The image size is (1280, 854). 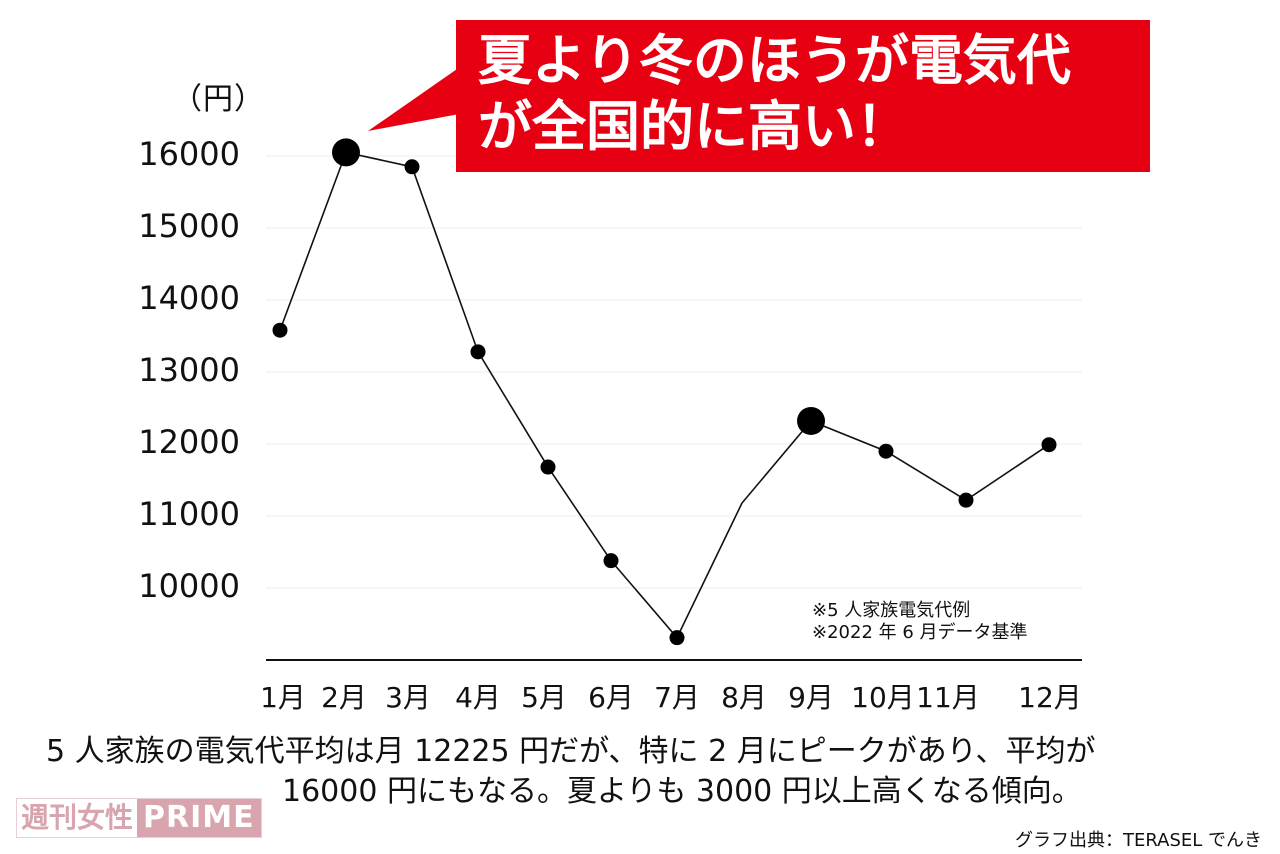 What do you see at coordinates (744, 697) in the screenshot?
I see `x-tick-label: 8月` at bounding box center [744, 697].